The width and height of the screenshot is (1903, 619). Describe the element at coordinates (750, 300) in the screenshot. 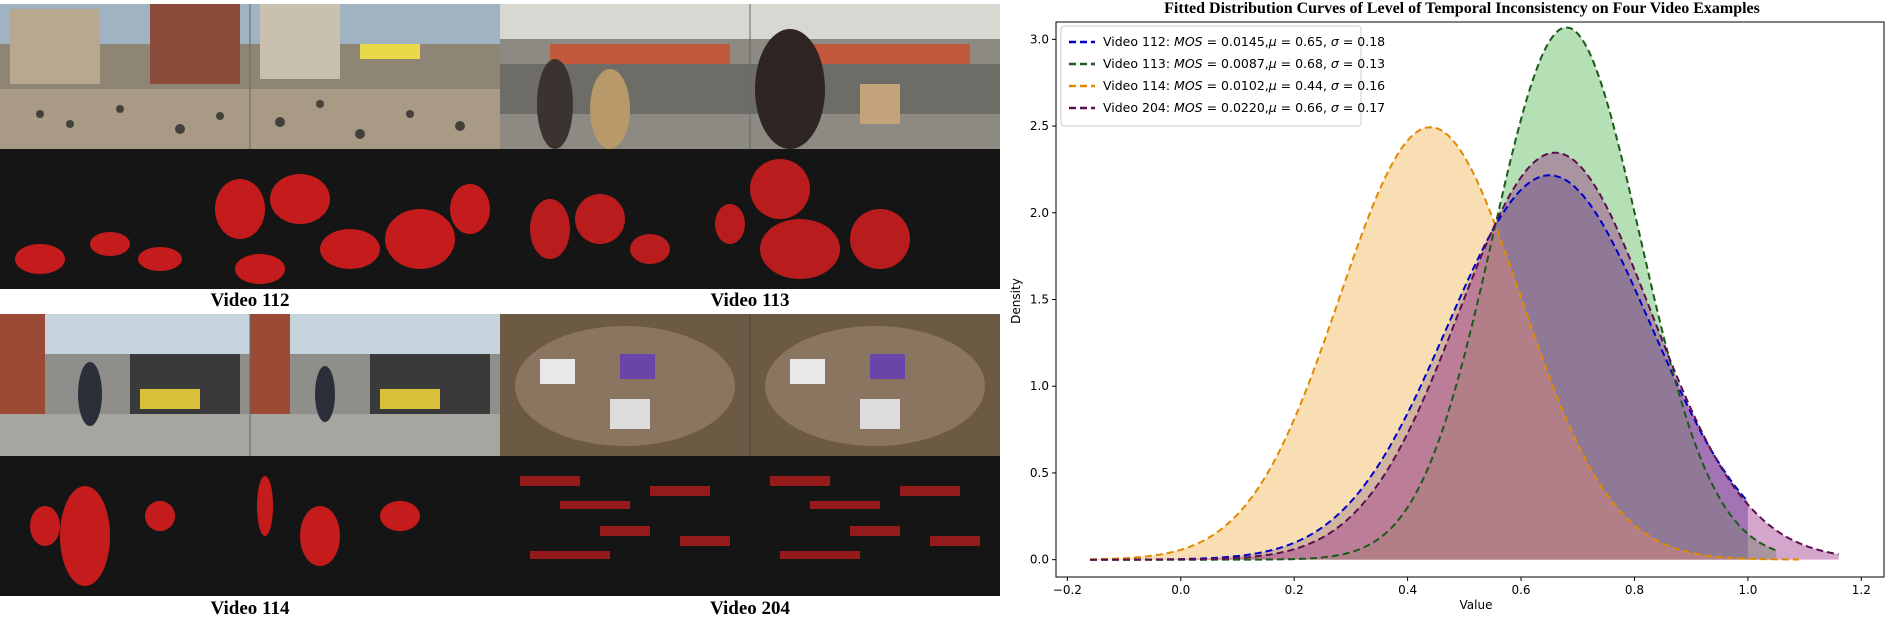

I see `video-113-caption: Video 113` at that location.